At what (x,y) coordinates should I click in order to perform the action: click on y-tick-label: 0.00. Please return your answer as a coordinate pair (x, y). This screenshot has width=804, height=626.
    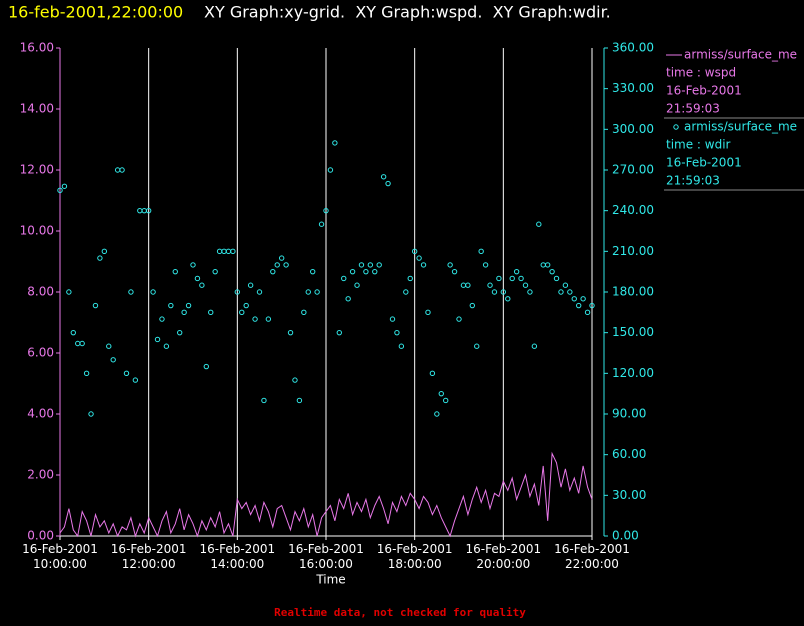
    Looking at the image, I should click on (40, 536).